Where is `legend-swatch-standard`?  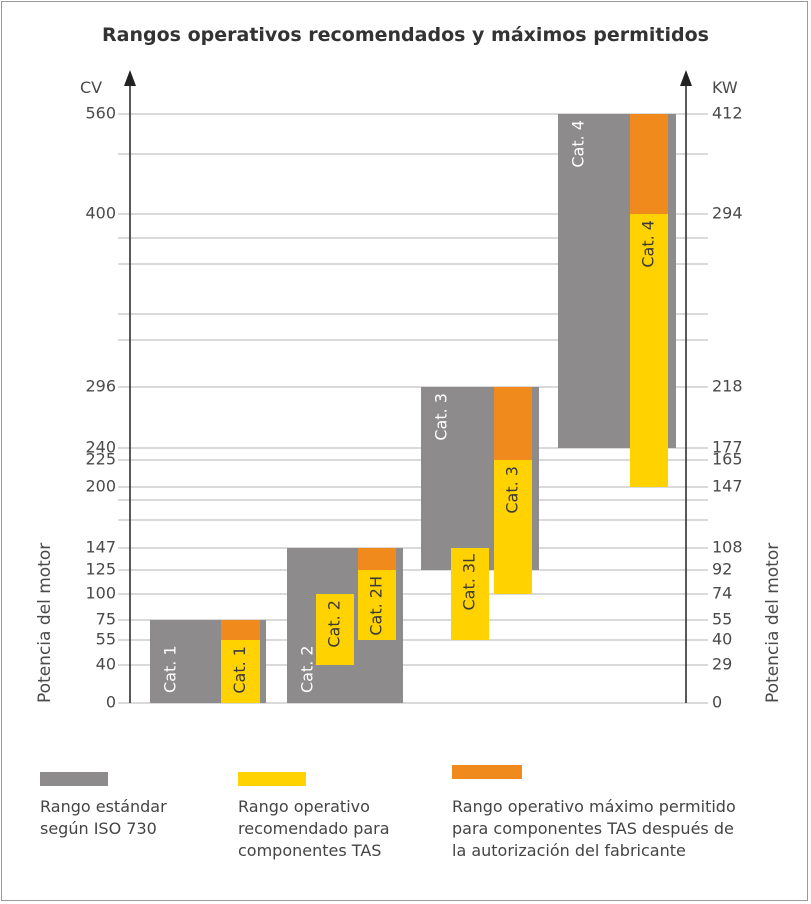 legend-swatch-standard is located at coordinates (74, 779).